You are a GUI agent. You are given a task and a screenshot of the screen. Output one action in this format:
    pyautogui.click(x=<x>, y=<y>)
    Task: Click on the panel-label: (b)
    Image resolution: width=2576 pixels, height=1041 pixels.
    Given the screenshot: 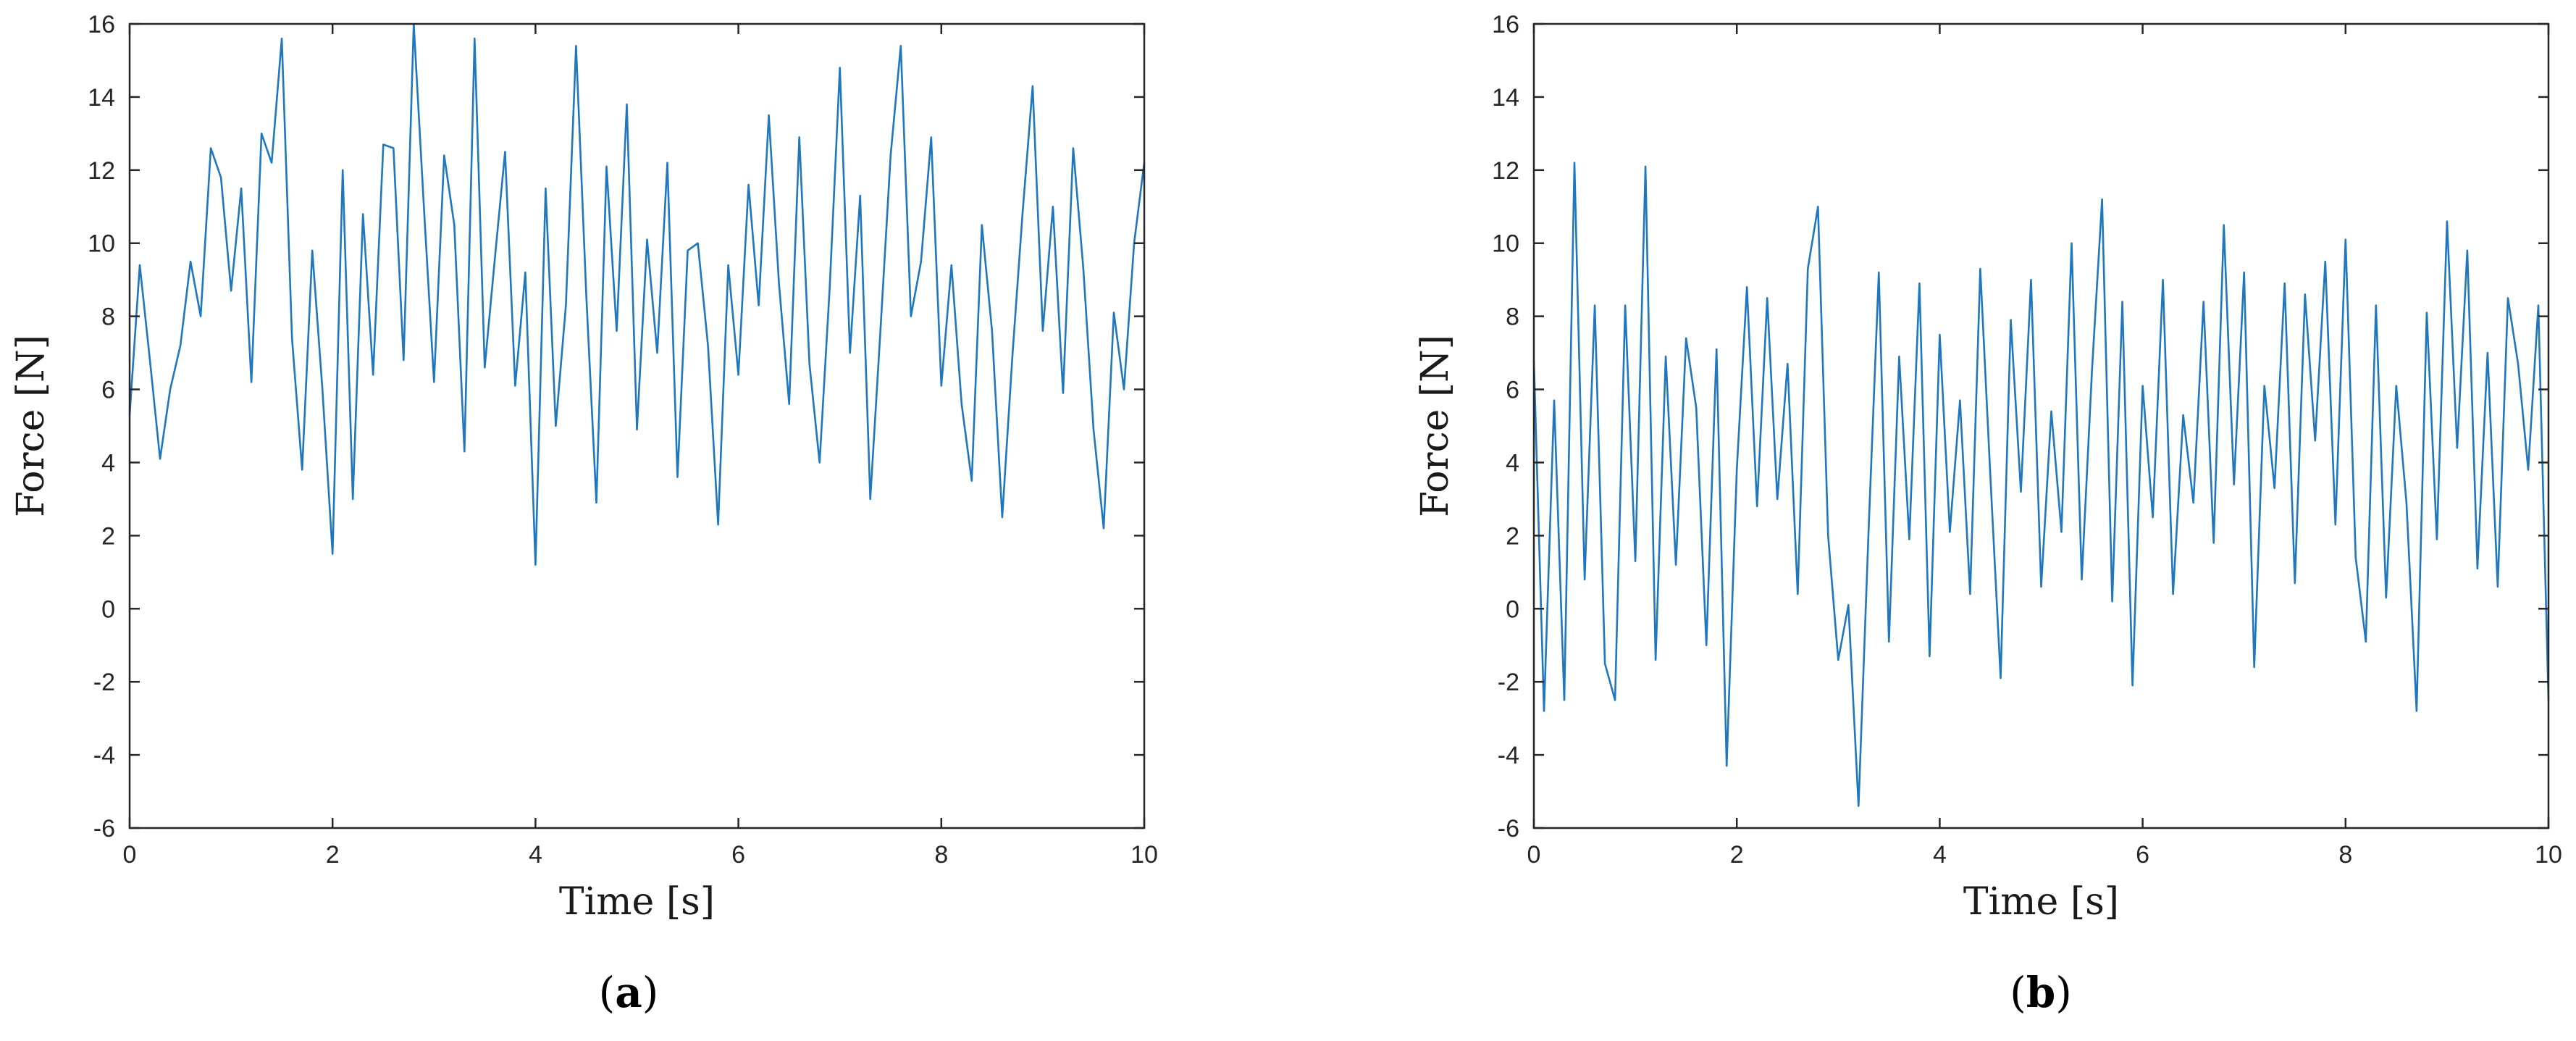 What is the action you would take?
    pyautogui.click(x=2041, y=992)
    